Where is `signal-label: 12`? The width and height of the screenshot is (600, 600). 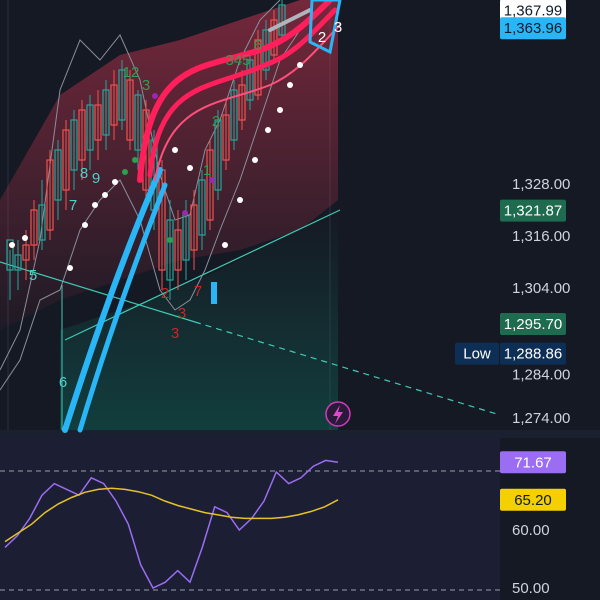
signal-label: 12 is located at coordinates (131, 72).